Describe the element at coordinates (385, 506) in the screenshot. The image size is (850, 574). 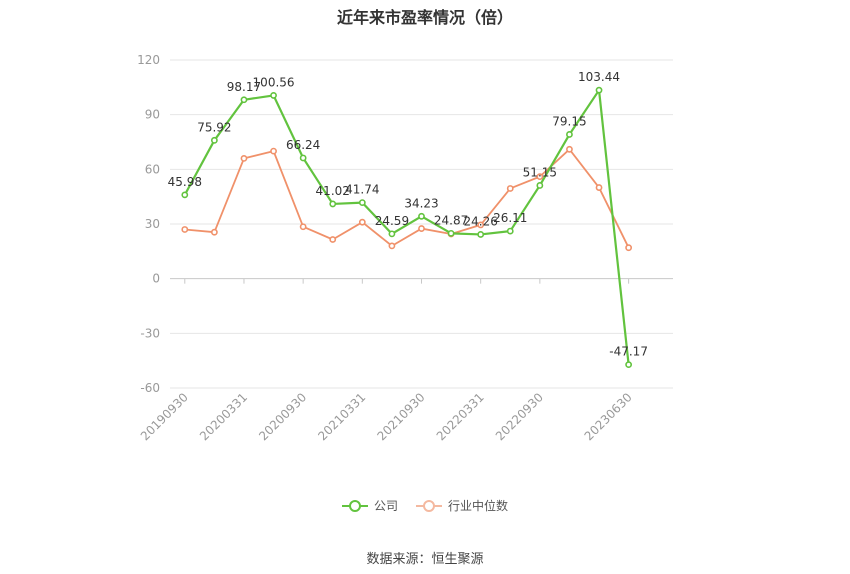
I see `legend-label: 公司` at that location.